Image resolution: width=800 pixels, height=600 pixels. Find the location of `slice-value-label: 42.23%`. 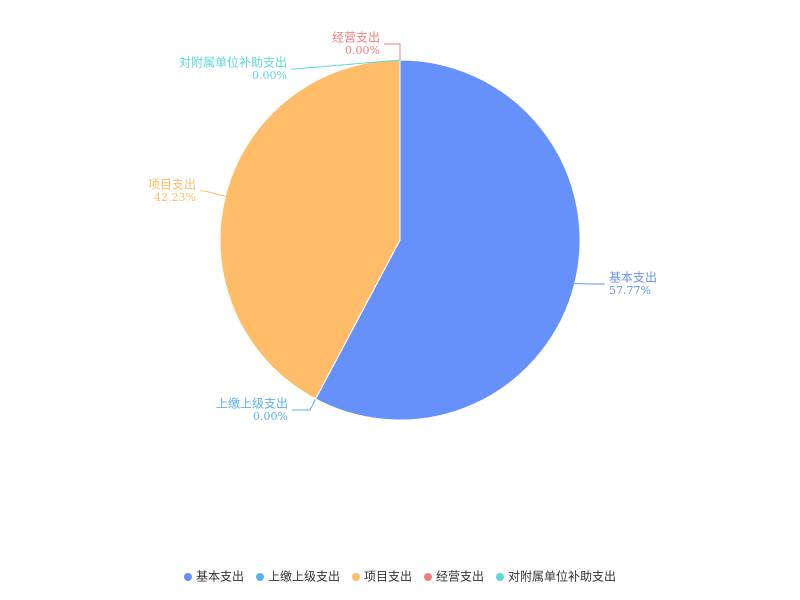

slice-value-label: 42.23% is located at coordinates (175, 197).